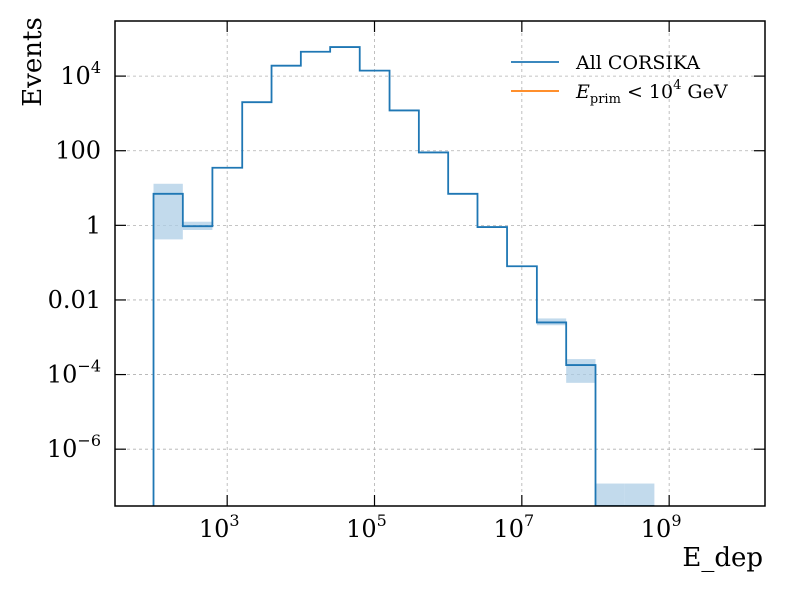 Image resolution: width=785 pixels, height=599 pixels. I want to click on y-tick-label: 10⁻⁶, so click(74, 447).